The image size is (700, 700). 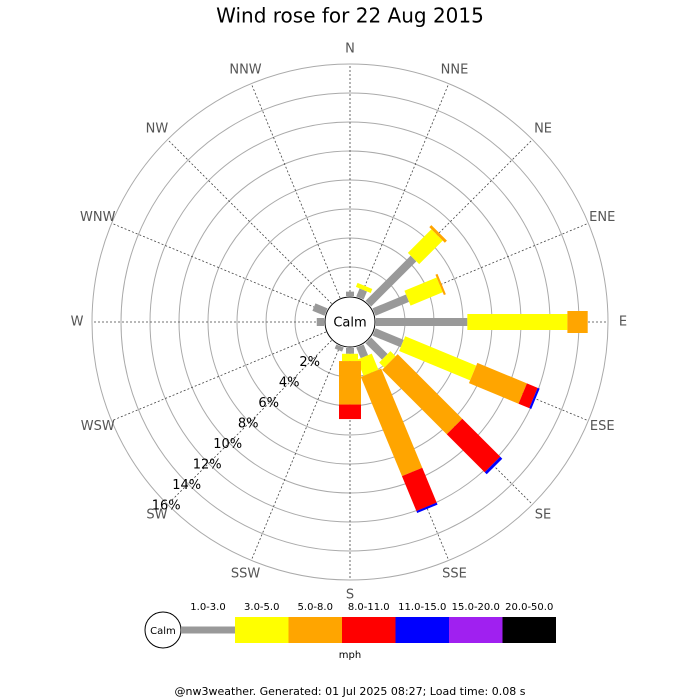 I want to click on direction-label: NW, so click(x=157, y=128).